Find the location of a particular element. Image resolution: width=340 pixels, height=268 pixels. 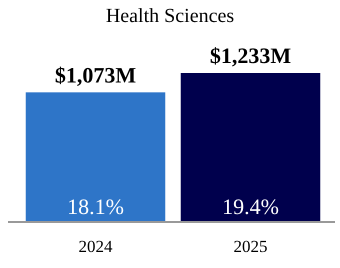

x-tick-label: 2024 is located at coordinates (95, 246).